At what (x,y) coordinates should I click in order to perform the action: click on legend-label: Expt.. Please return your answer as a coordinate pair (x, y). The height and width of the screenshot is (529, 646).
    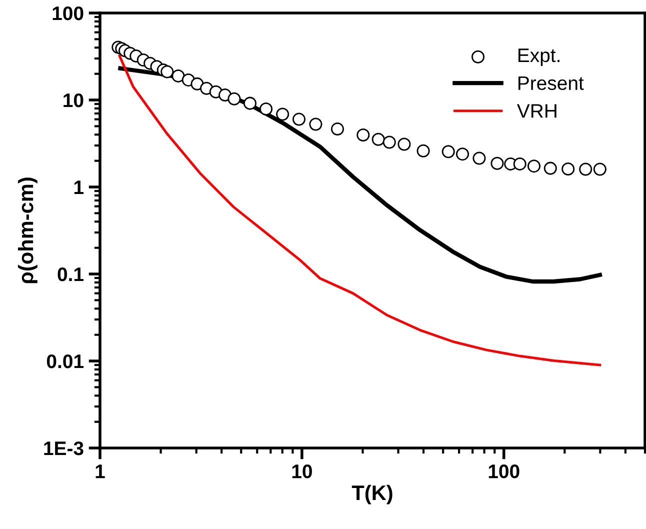
    Looking at the image, I should click on (539, 57).